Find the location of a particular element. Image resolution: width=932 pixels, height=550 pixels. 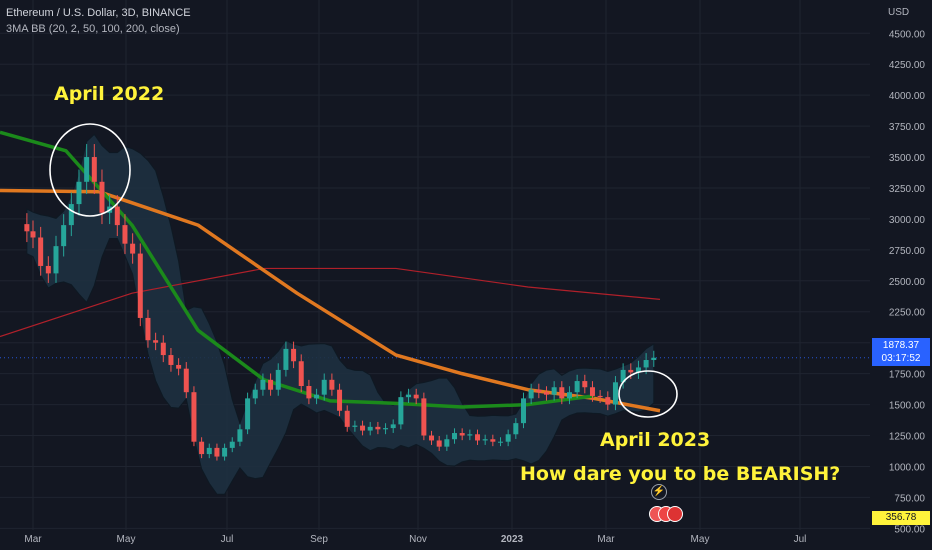

chart-title: Ethereum / U.S. Dollar, 3D, BINANCE is located at coordinates (98, 13).